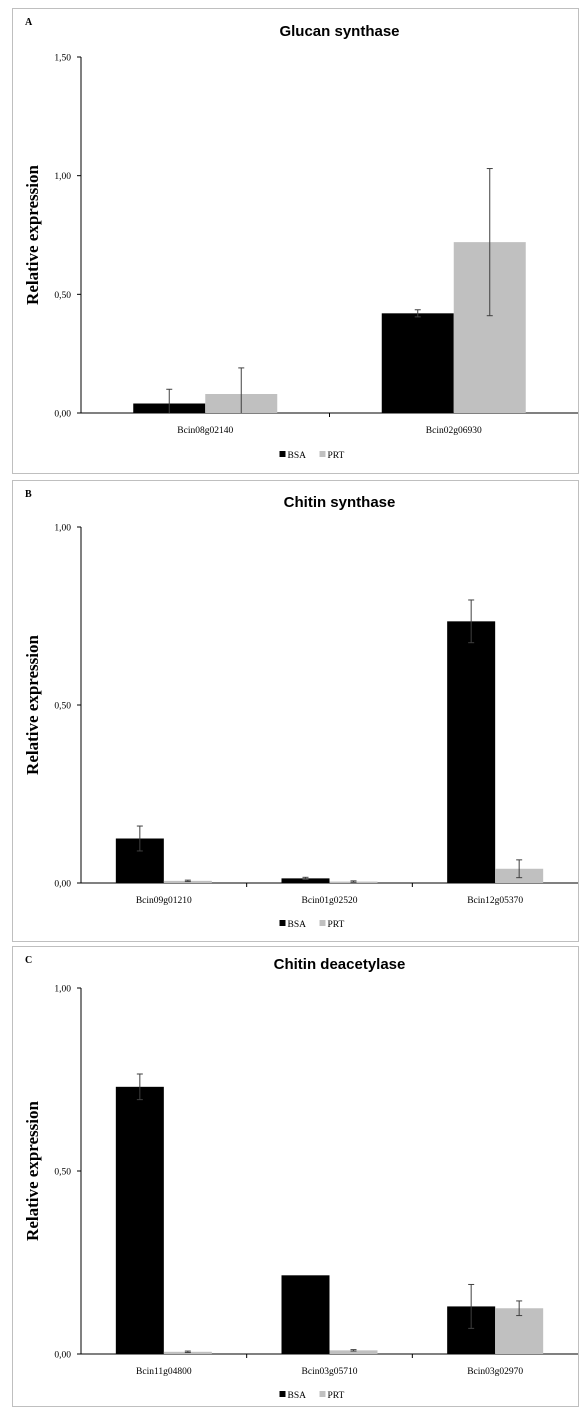 The image size is (579, 1407). Describe the element at coordinates (322, 1394) in the screenshot. I see `legend-swatch-prt-c` at that location.